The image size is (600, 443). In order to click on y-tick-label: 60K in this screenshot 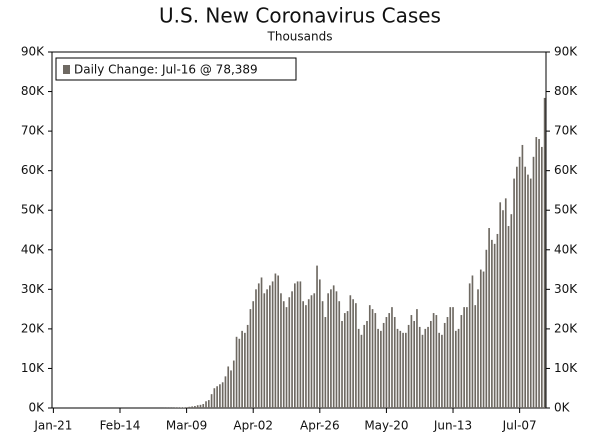, I will do `click(33, 170)`.